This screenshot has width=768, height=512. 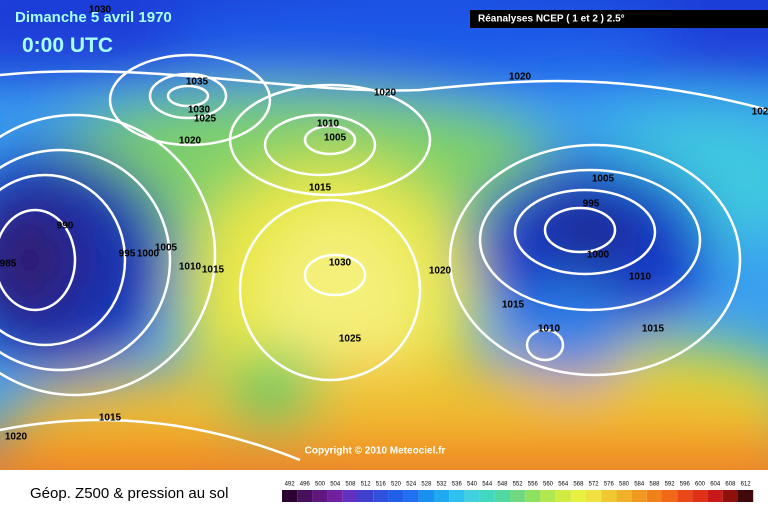 I want to click on scale-label: 516, so click(x=381, y=485).